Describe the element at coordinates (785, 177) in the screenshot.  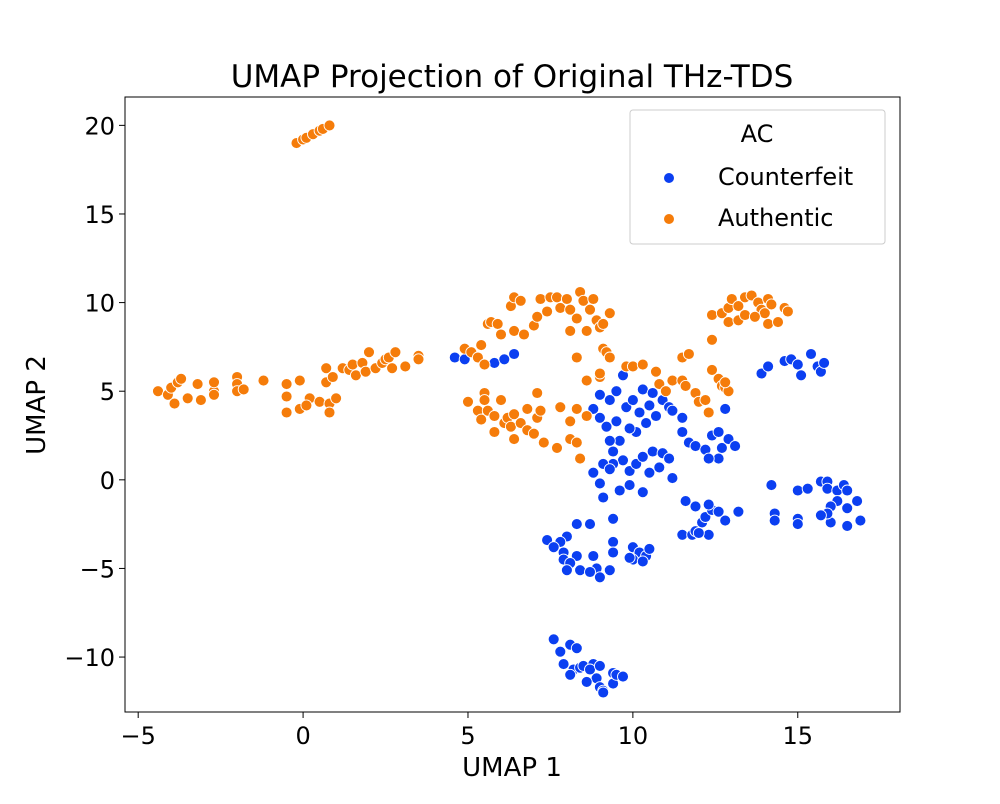
I see `legend-label-counterfeit: Counterfeit` at that location.